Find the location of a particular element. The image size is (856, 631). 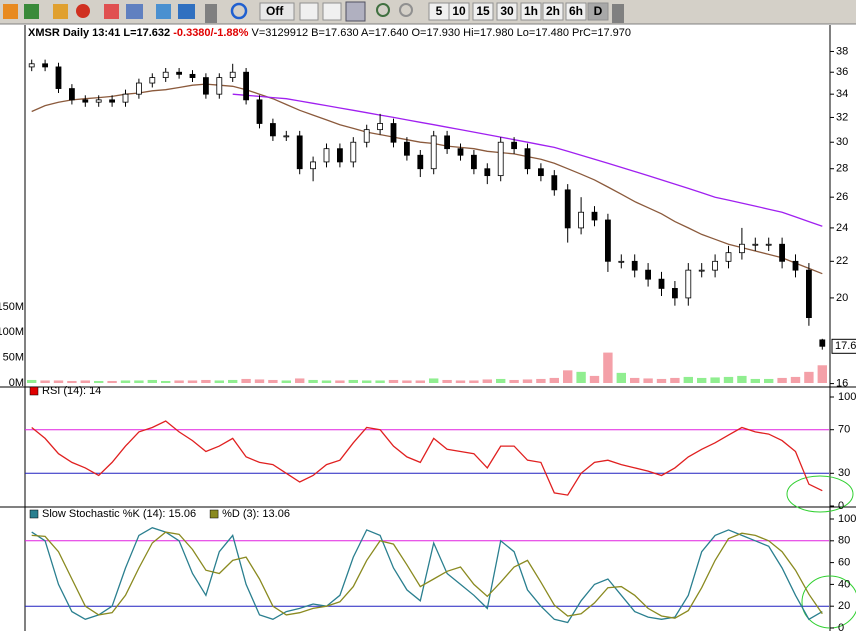

y-tick-label: 26 is located at coordinates (842, 197).